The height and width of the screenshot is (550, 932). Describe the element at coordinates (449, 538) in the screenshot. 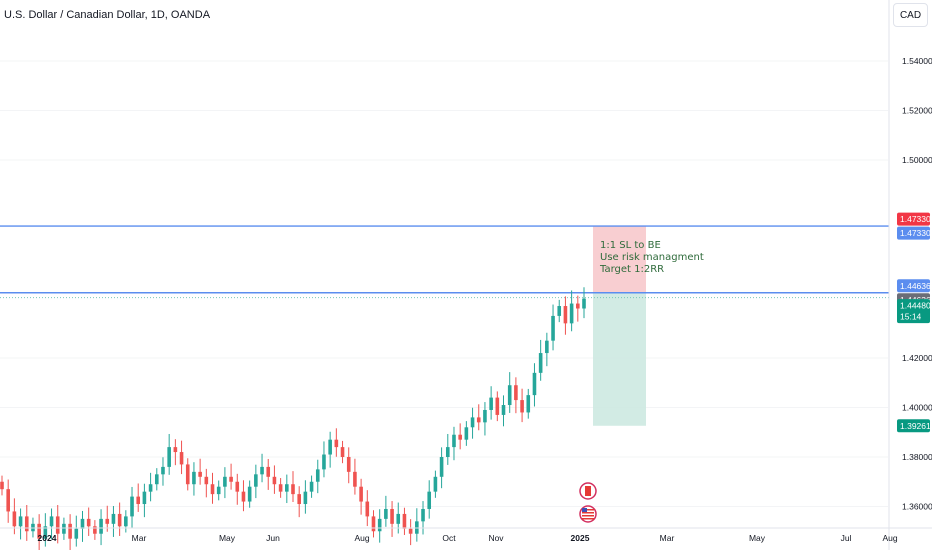

I see `x-tick-label: Oct` at that location.